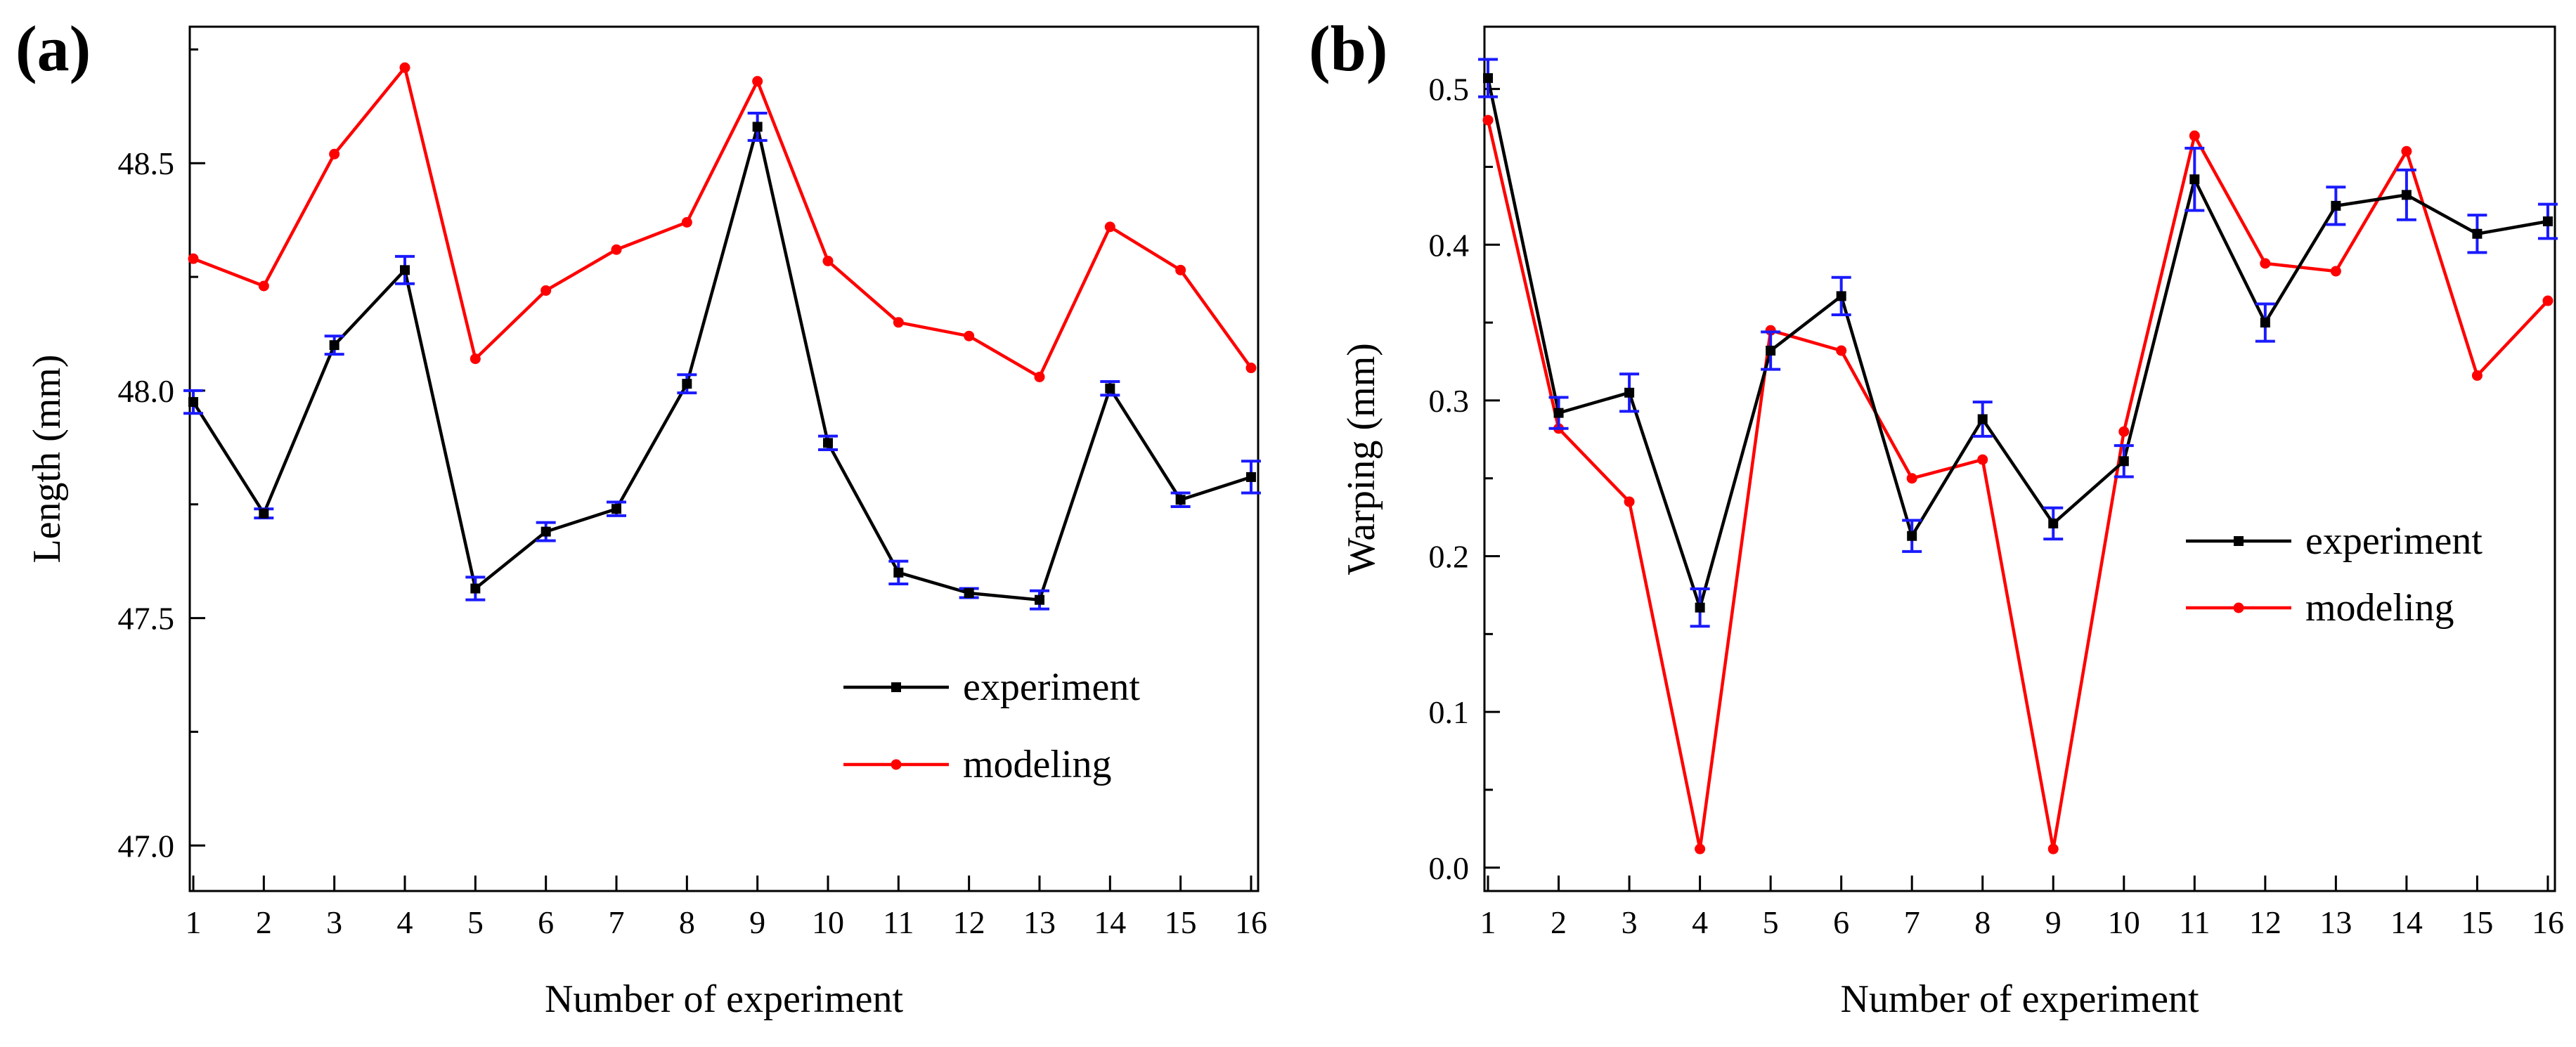 This screenshot has width=2576, height=1047. Describe the element at coordinates (757, 922) in the screenshot. I see `x-tick-label: 9` at that location.